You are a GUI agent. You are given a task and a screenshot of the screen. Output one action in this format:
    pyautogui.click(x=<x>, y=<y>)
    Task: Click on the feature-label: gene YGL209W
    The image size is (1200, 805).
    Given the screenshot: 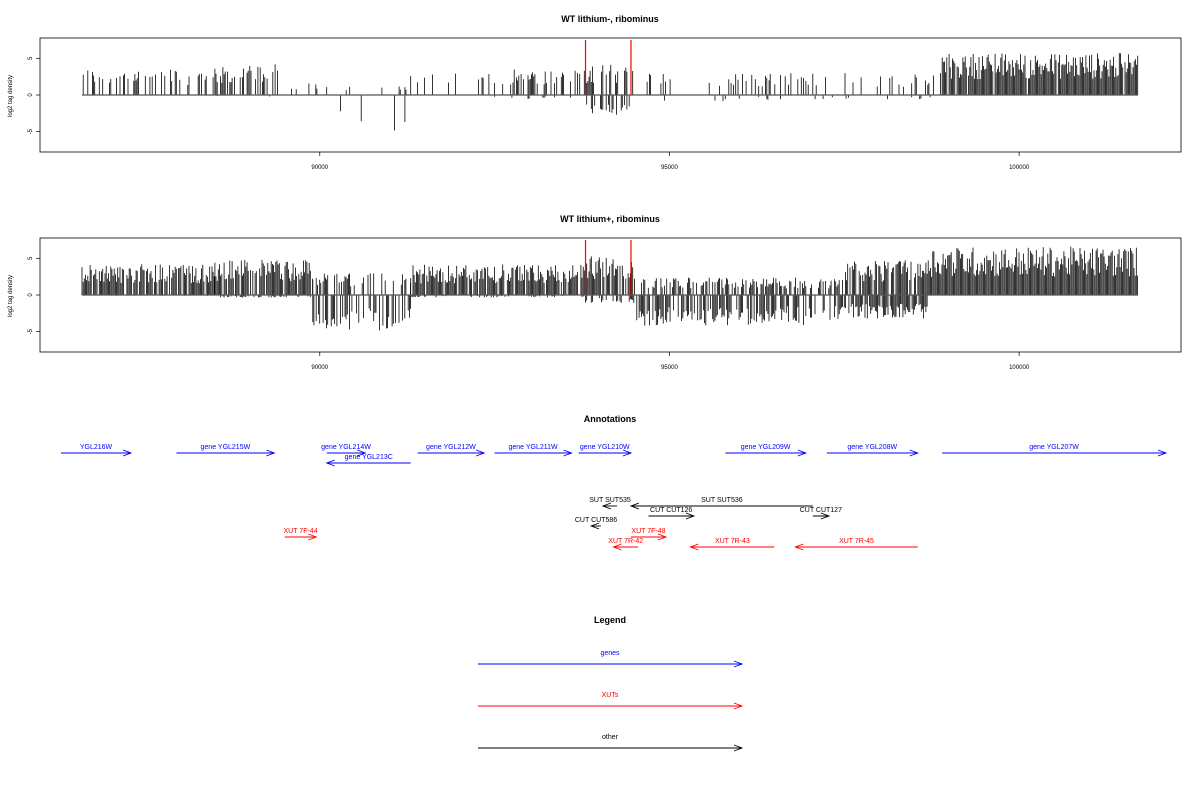 What is the action you would take?
    pyautogui.click(x=766, y=447)
    